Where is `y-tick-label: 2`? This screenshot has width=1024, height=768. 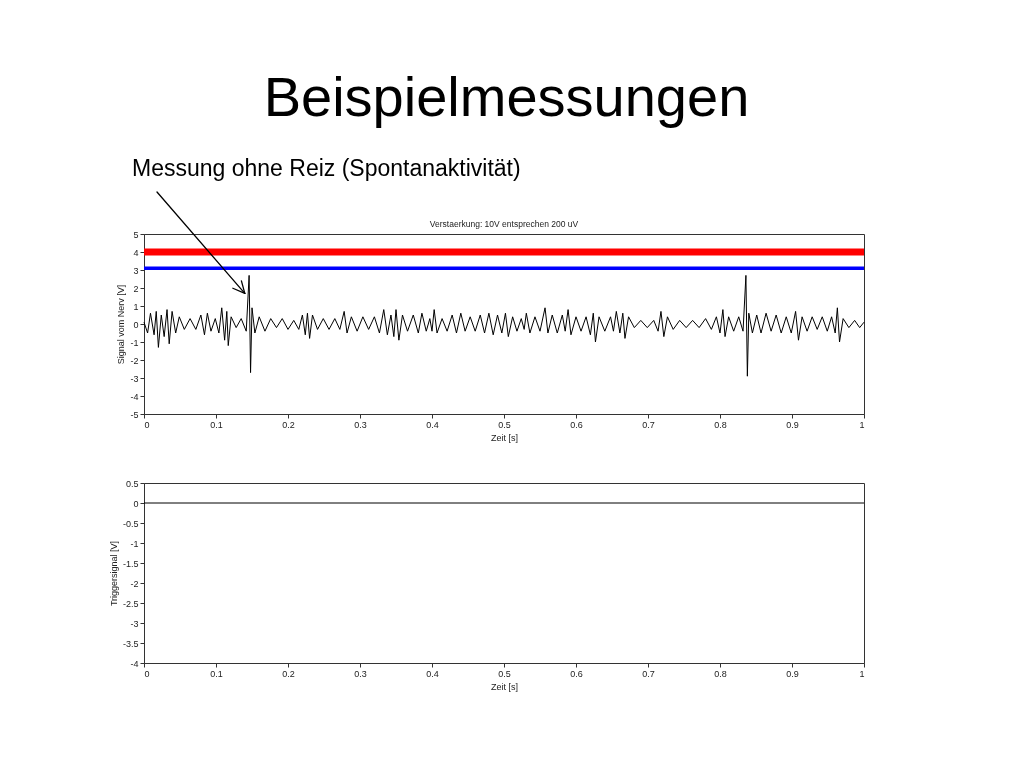
y-tick-label: 2 is located at coordinates (136, 288).